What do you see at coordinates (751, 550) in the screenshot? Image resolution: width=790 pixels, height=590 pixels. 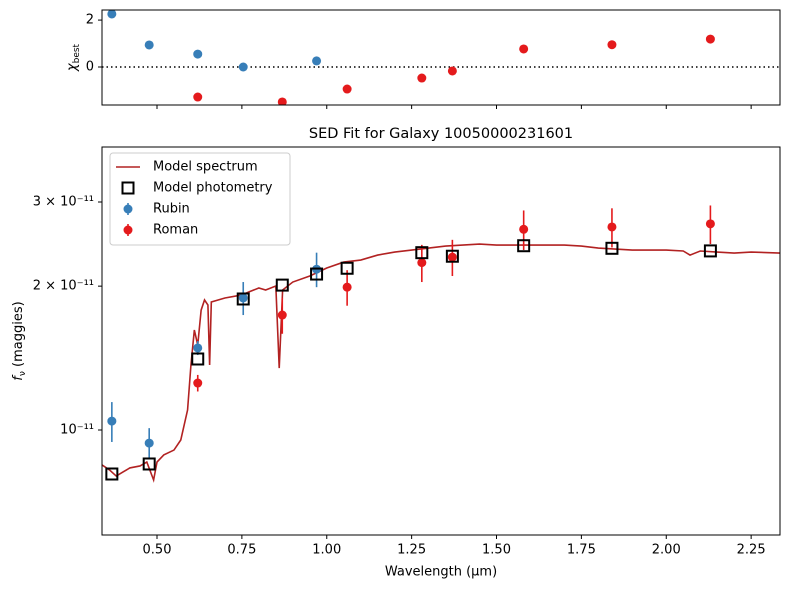 I see `x-tick-label: 2.25` at bounding box center [751, 550].